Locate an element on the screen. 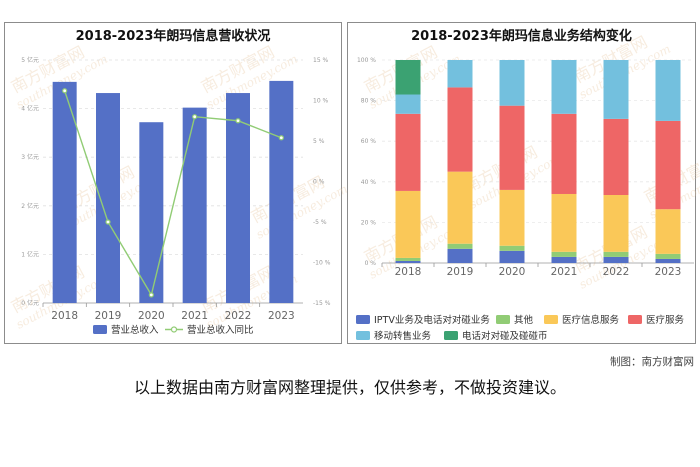 The width and height of the screenshot is (700, 467). legend-revenue-swatch is located at coordinates (100, 329).